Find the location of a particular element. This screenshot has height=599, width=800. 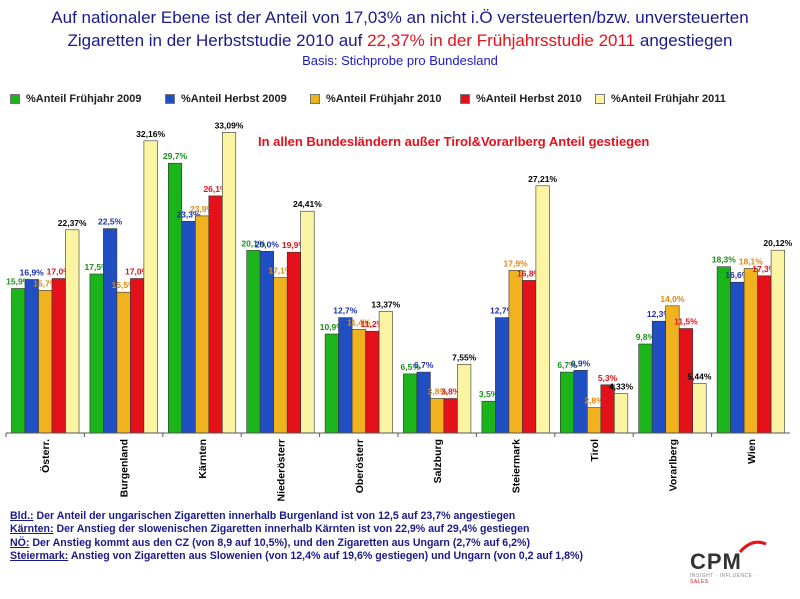

footnote-key: NÖ: is located at coordinates (20, 542).